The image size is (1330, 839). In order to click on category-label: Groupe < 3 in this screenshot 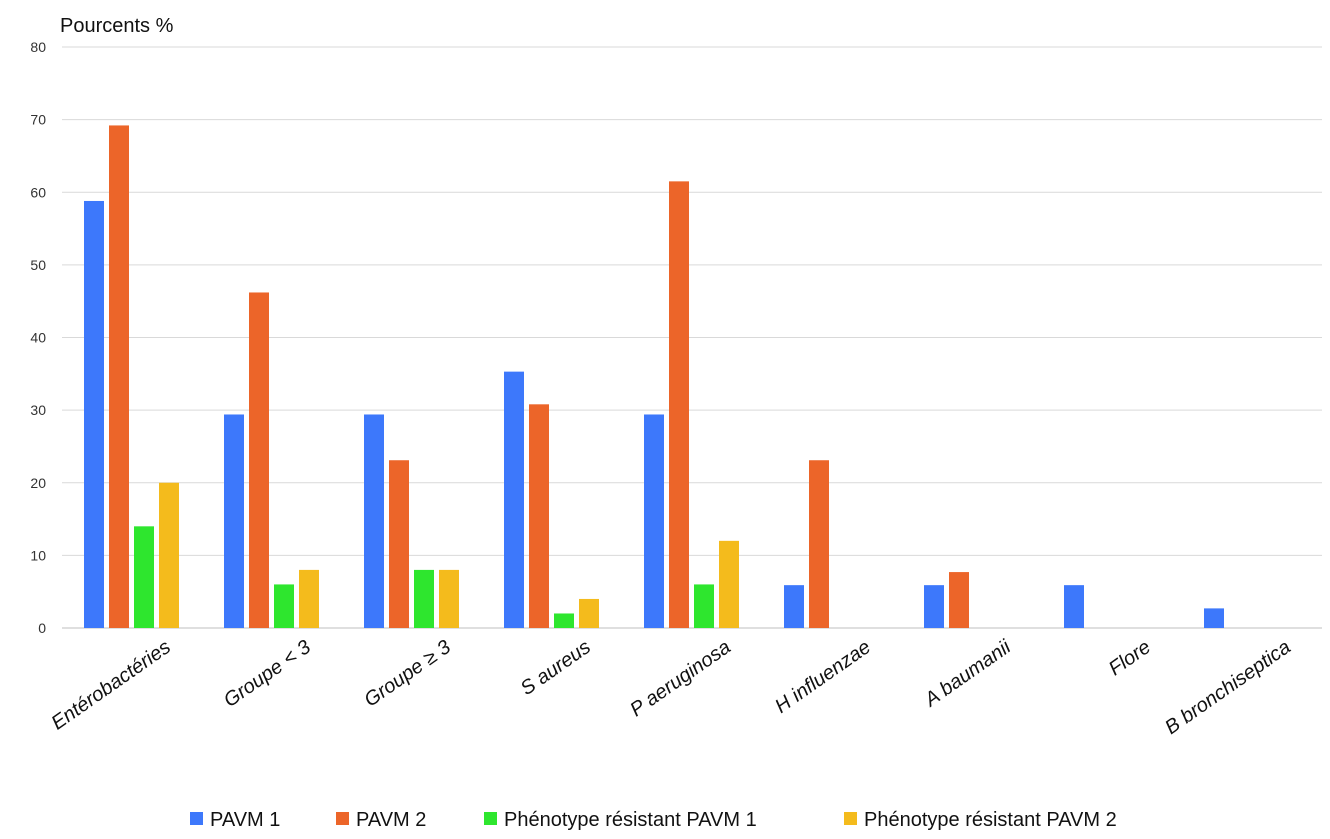, I will do `click(267, 674)`.